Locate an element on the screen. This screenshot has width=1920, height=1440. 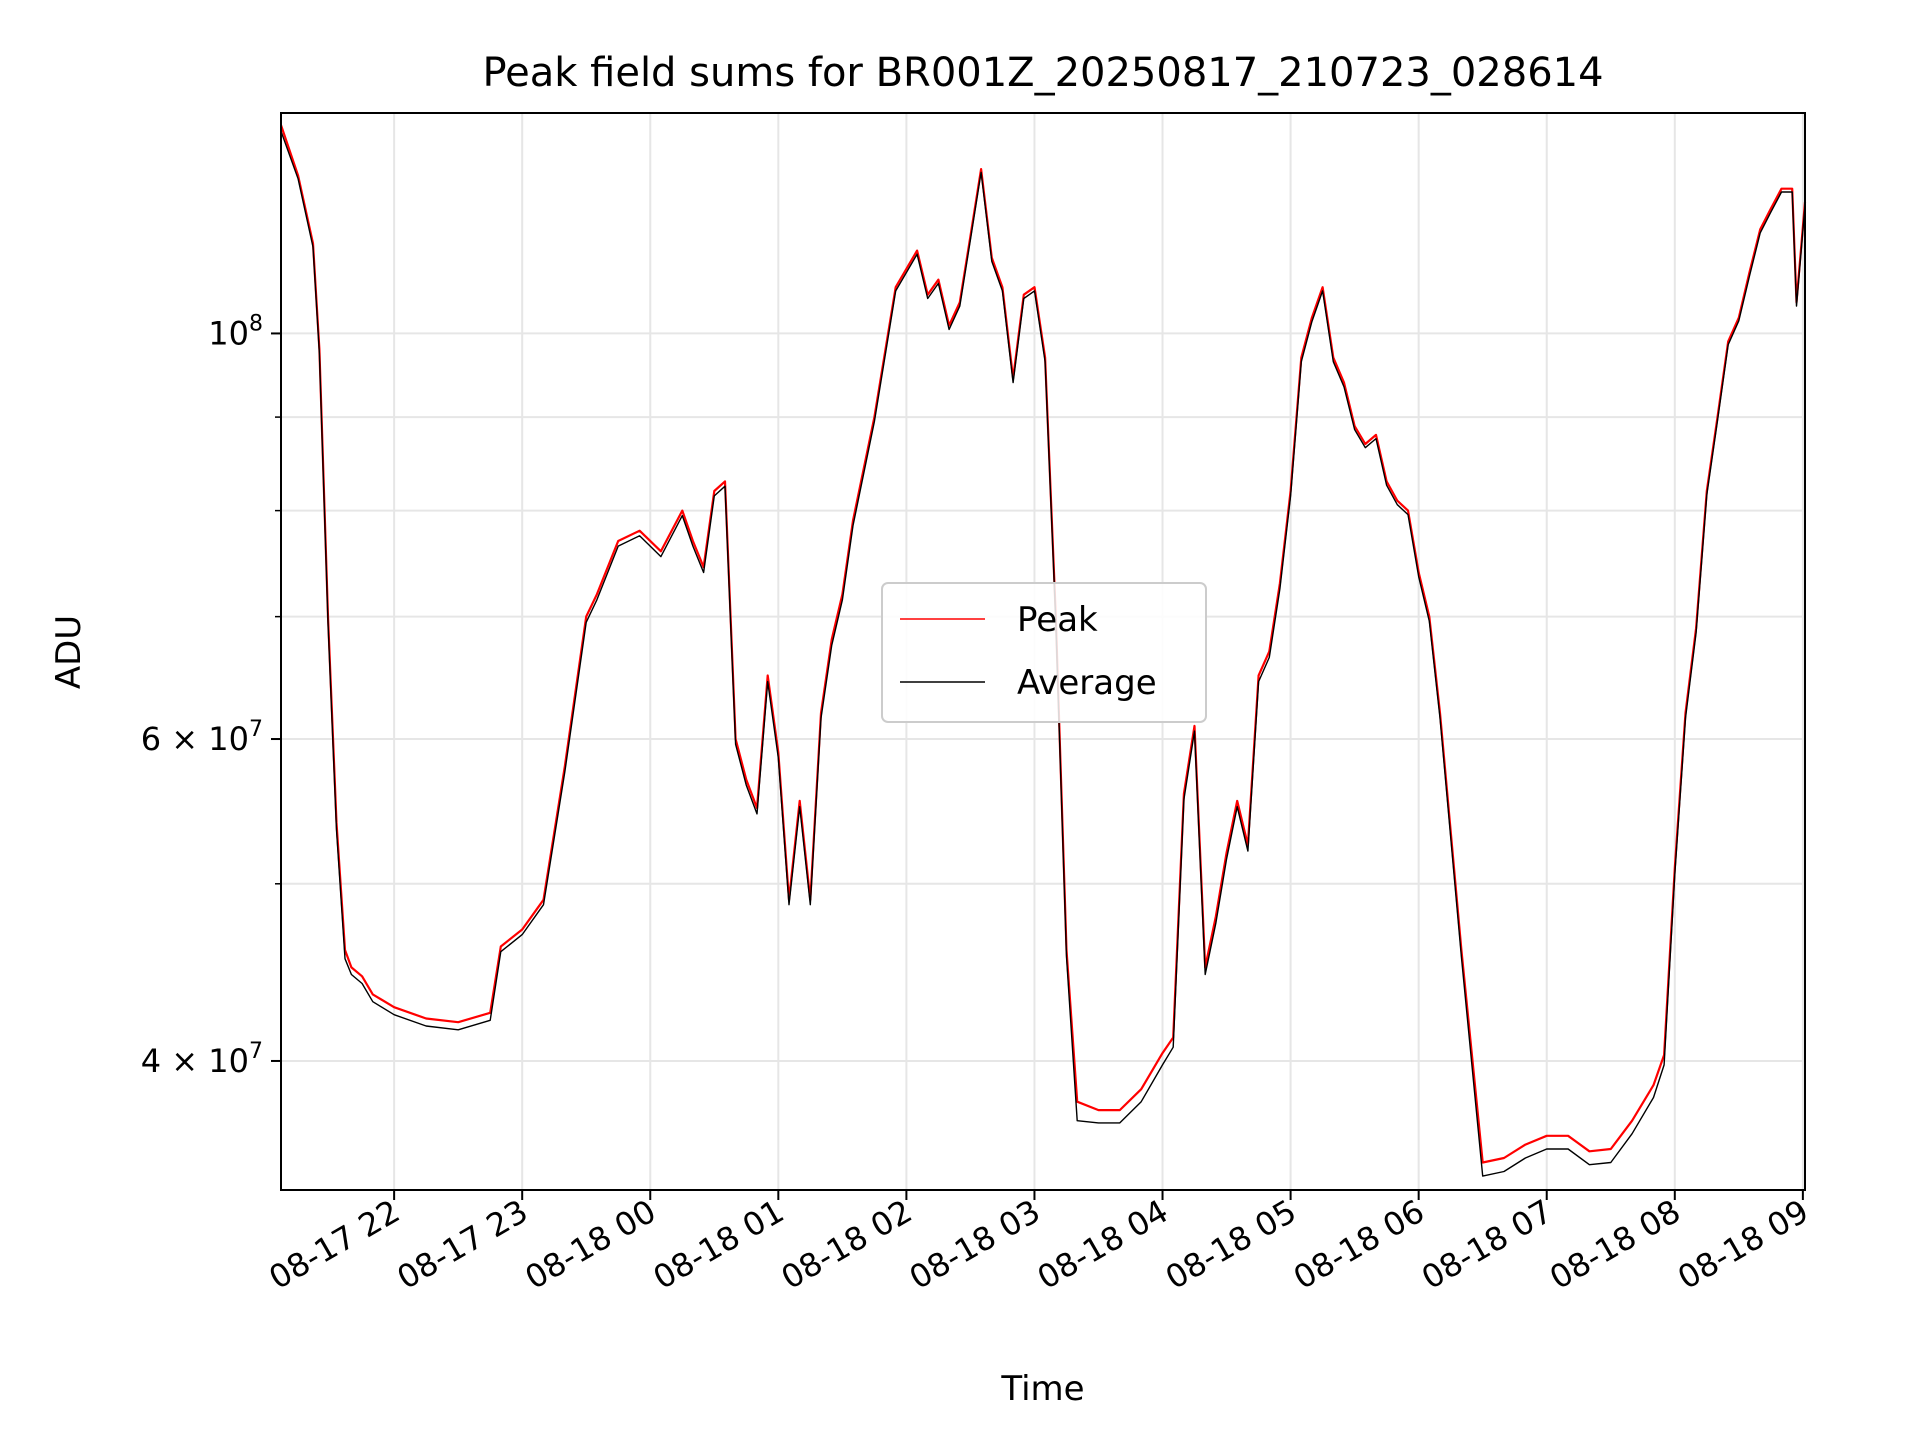
y-tick-label: 6 × 107 is located at coordinates (202, 737).